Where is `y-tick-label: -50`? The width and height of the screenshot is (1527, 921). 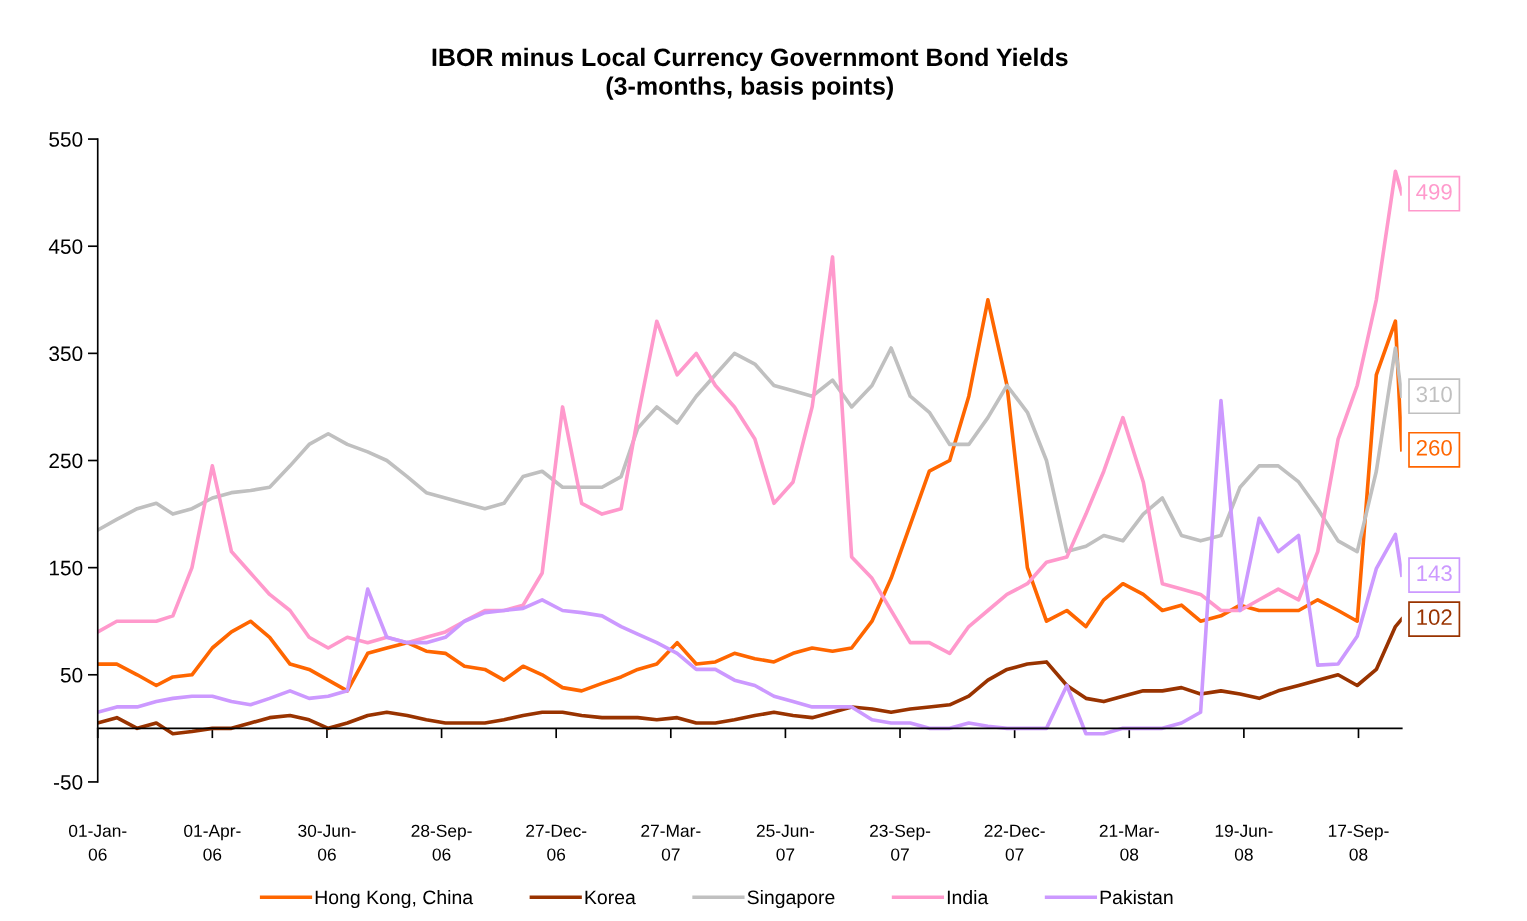 y-tick-label: -50 is located at coordinates (68, 782).